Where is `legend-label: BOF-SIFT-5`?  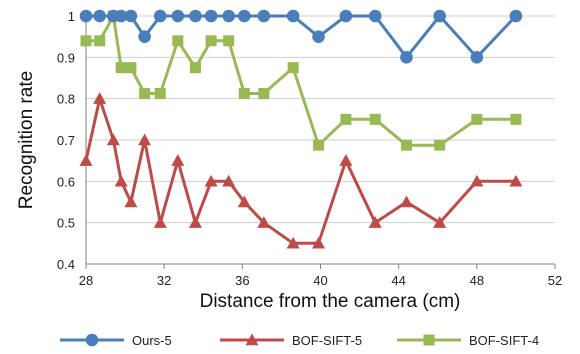 legend-label: BOF-SIFT-5 is located at coordinates (327, 340).